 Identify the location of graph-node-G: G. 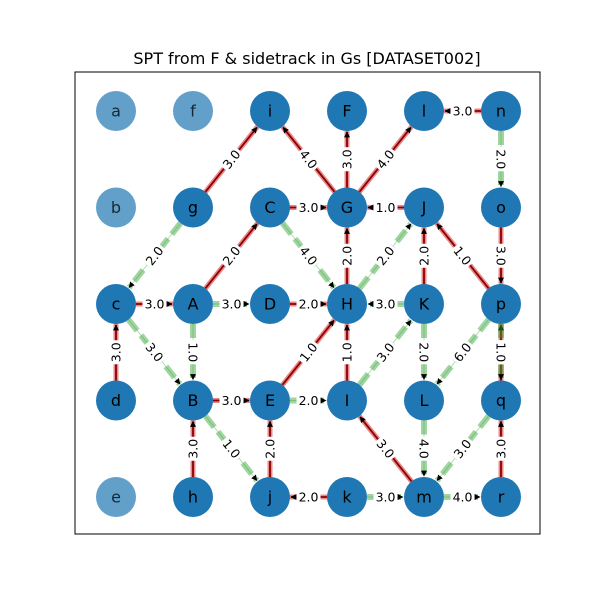
(347, 207).